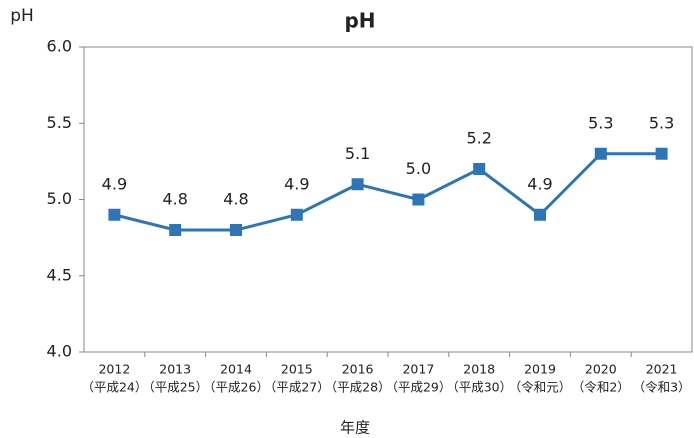 This screenshot has height=438, width=694. What do you see at coordinates (175, 369) in the screenshot?
I see `x-tick-label: 2013` at bounding box center [175, 369].